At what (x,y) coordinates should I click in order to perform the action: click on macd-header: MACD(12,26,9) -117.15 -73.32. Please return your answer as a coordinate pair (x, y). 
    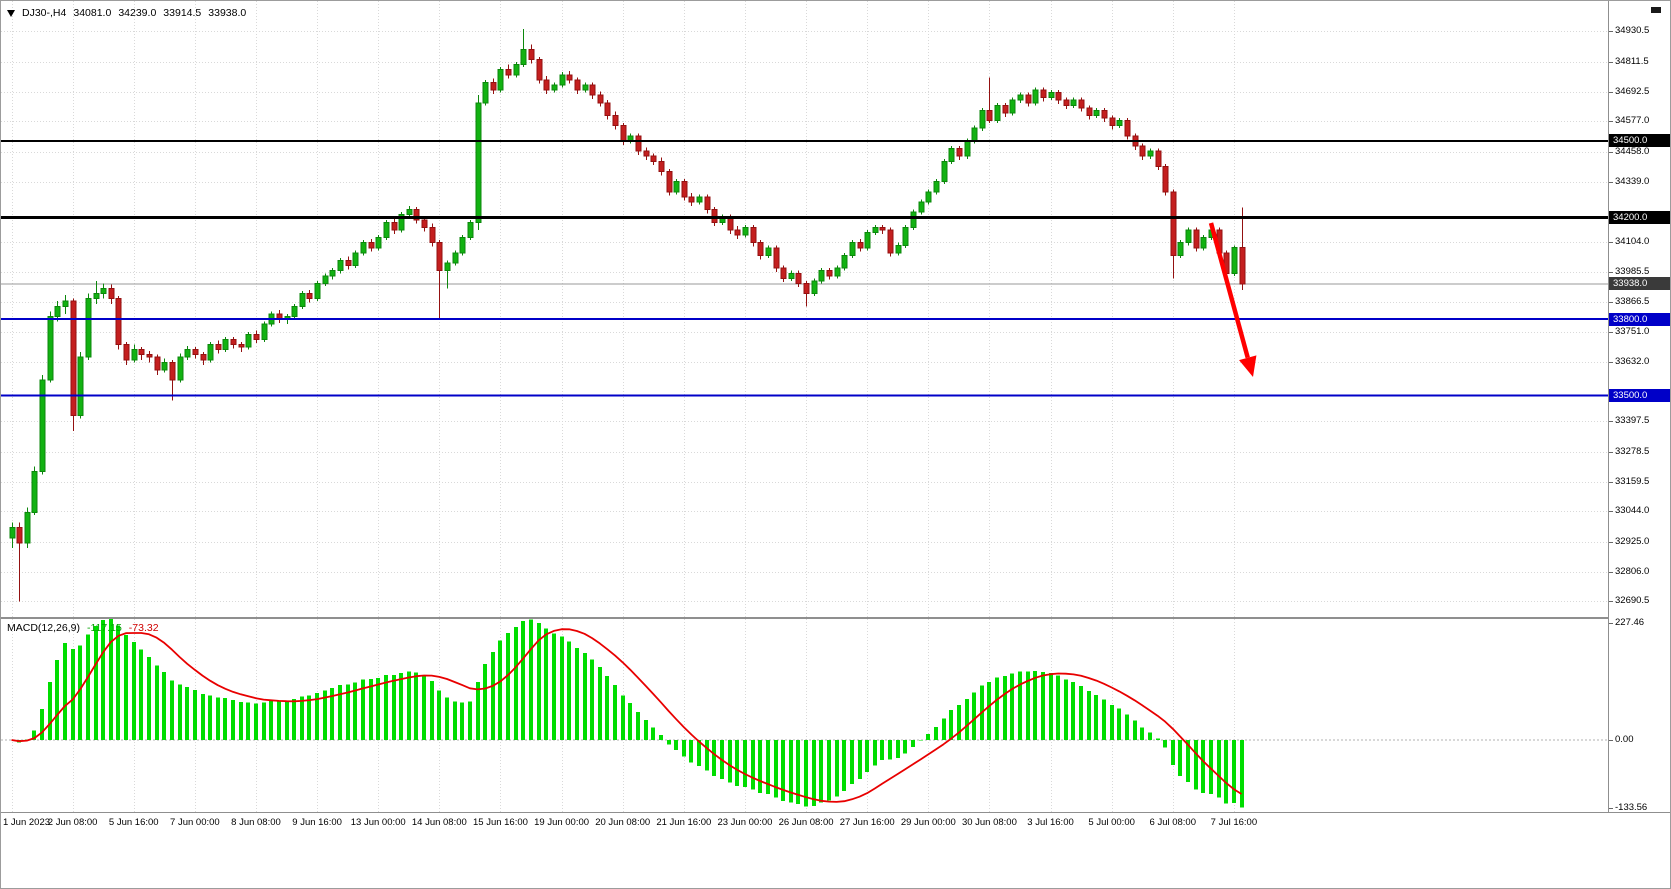
    Looking at the image, I should click on (83, 628).